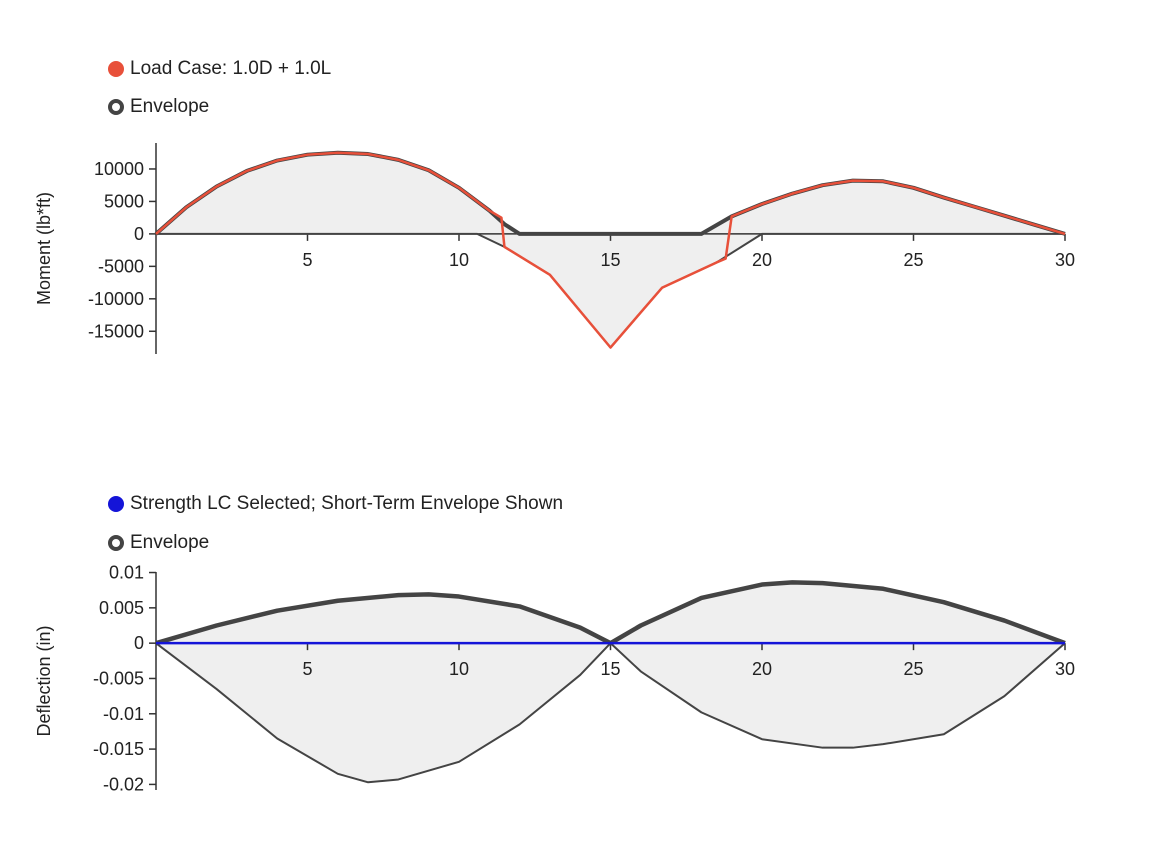 This screenshot has height=852, width=1150. Describe the element at coordinates (44, 248) in the screenshot. I see `y-axis-title: Moment (lb*ft)` at that location.